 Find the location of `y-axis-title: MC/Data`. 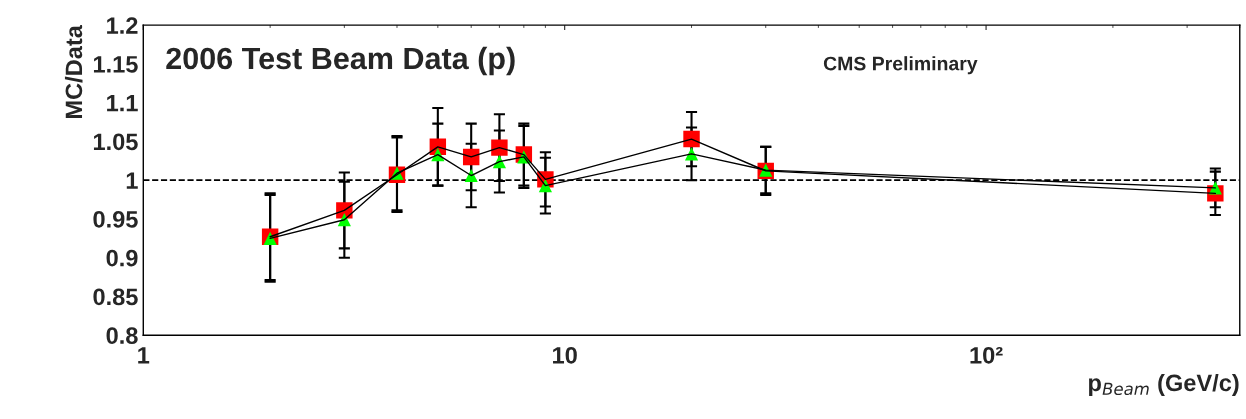

y-axis-title: MC/Data is located at coordinates (73, 71).